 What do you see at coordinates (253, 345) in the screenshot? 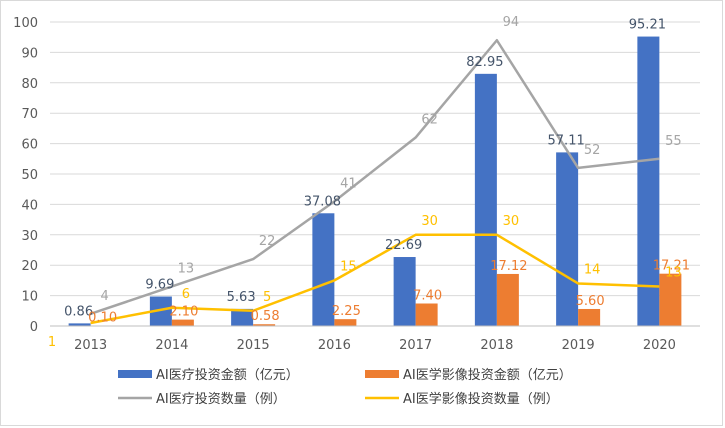
I see `x-tick-label: 2015` at bounding box center [253, 345].